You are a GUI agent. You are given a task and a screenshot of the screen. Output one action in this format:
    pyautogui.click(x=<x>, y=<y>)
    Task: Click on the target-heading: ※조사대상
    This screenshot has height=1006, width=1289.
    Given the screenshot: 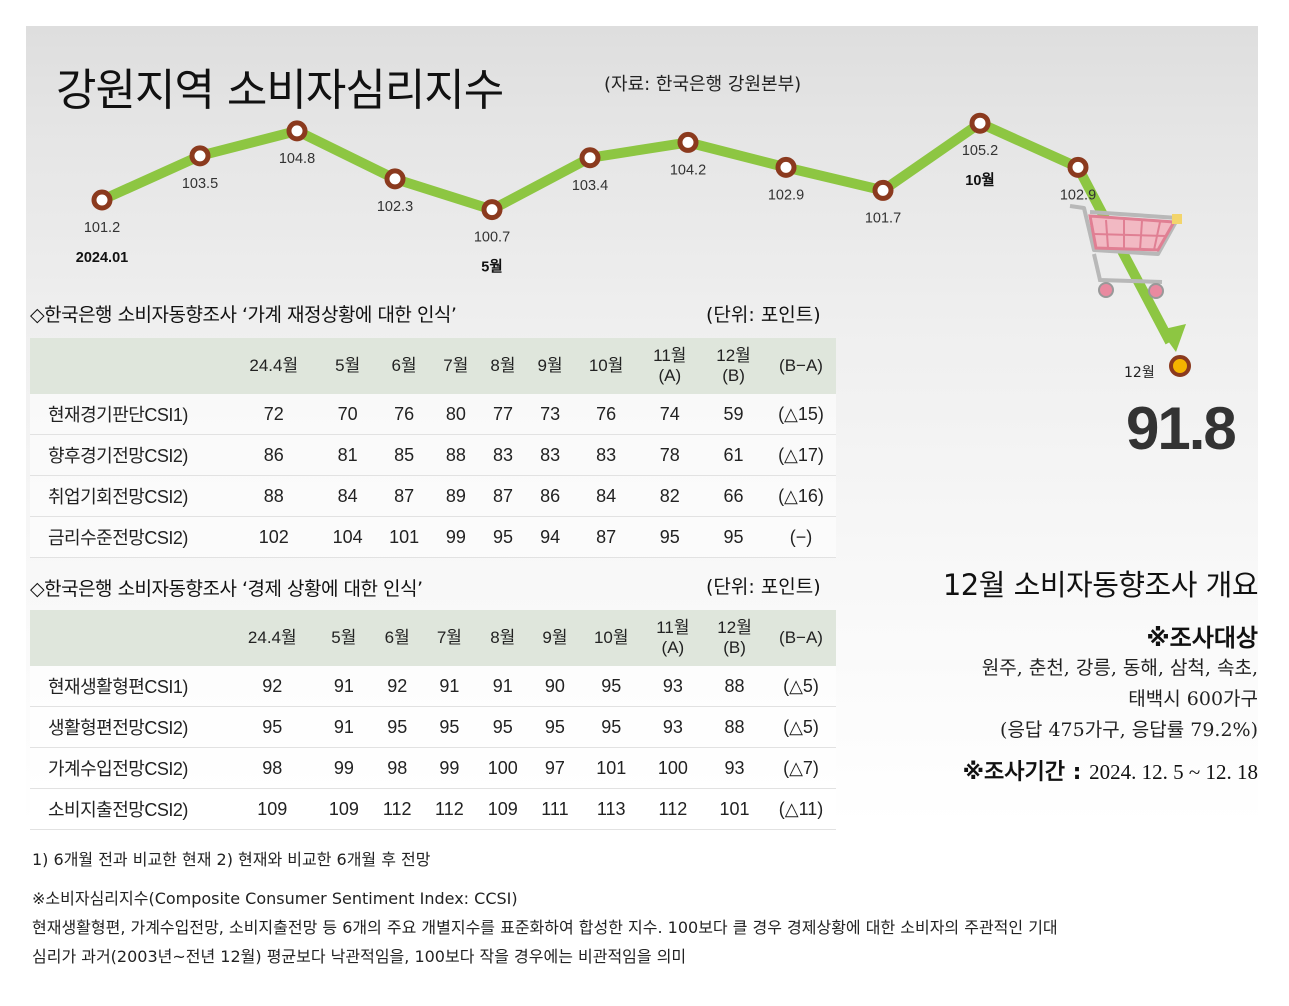 What is the action you would take?
    pyautogui.click(x=1202, y=638)
    